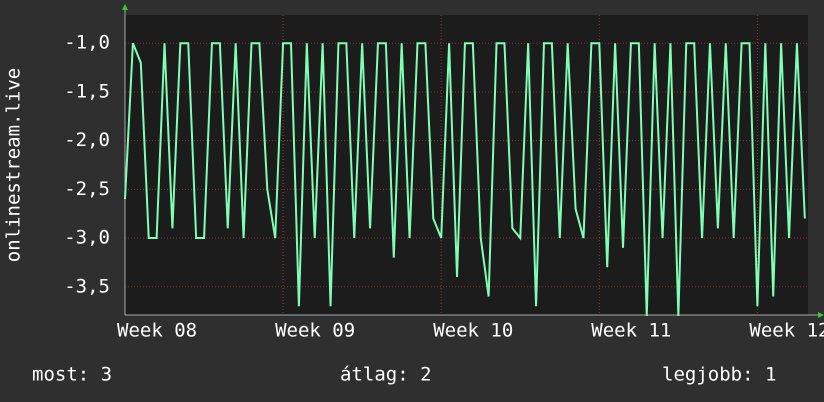  Describe the element at coordinates (87, 43) in the screenshot. I see `y-tick-label: -1,0` at that location.